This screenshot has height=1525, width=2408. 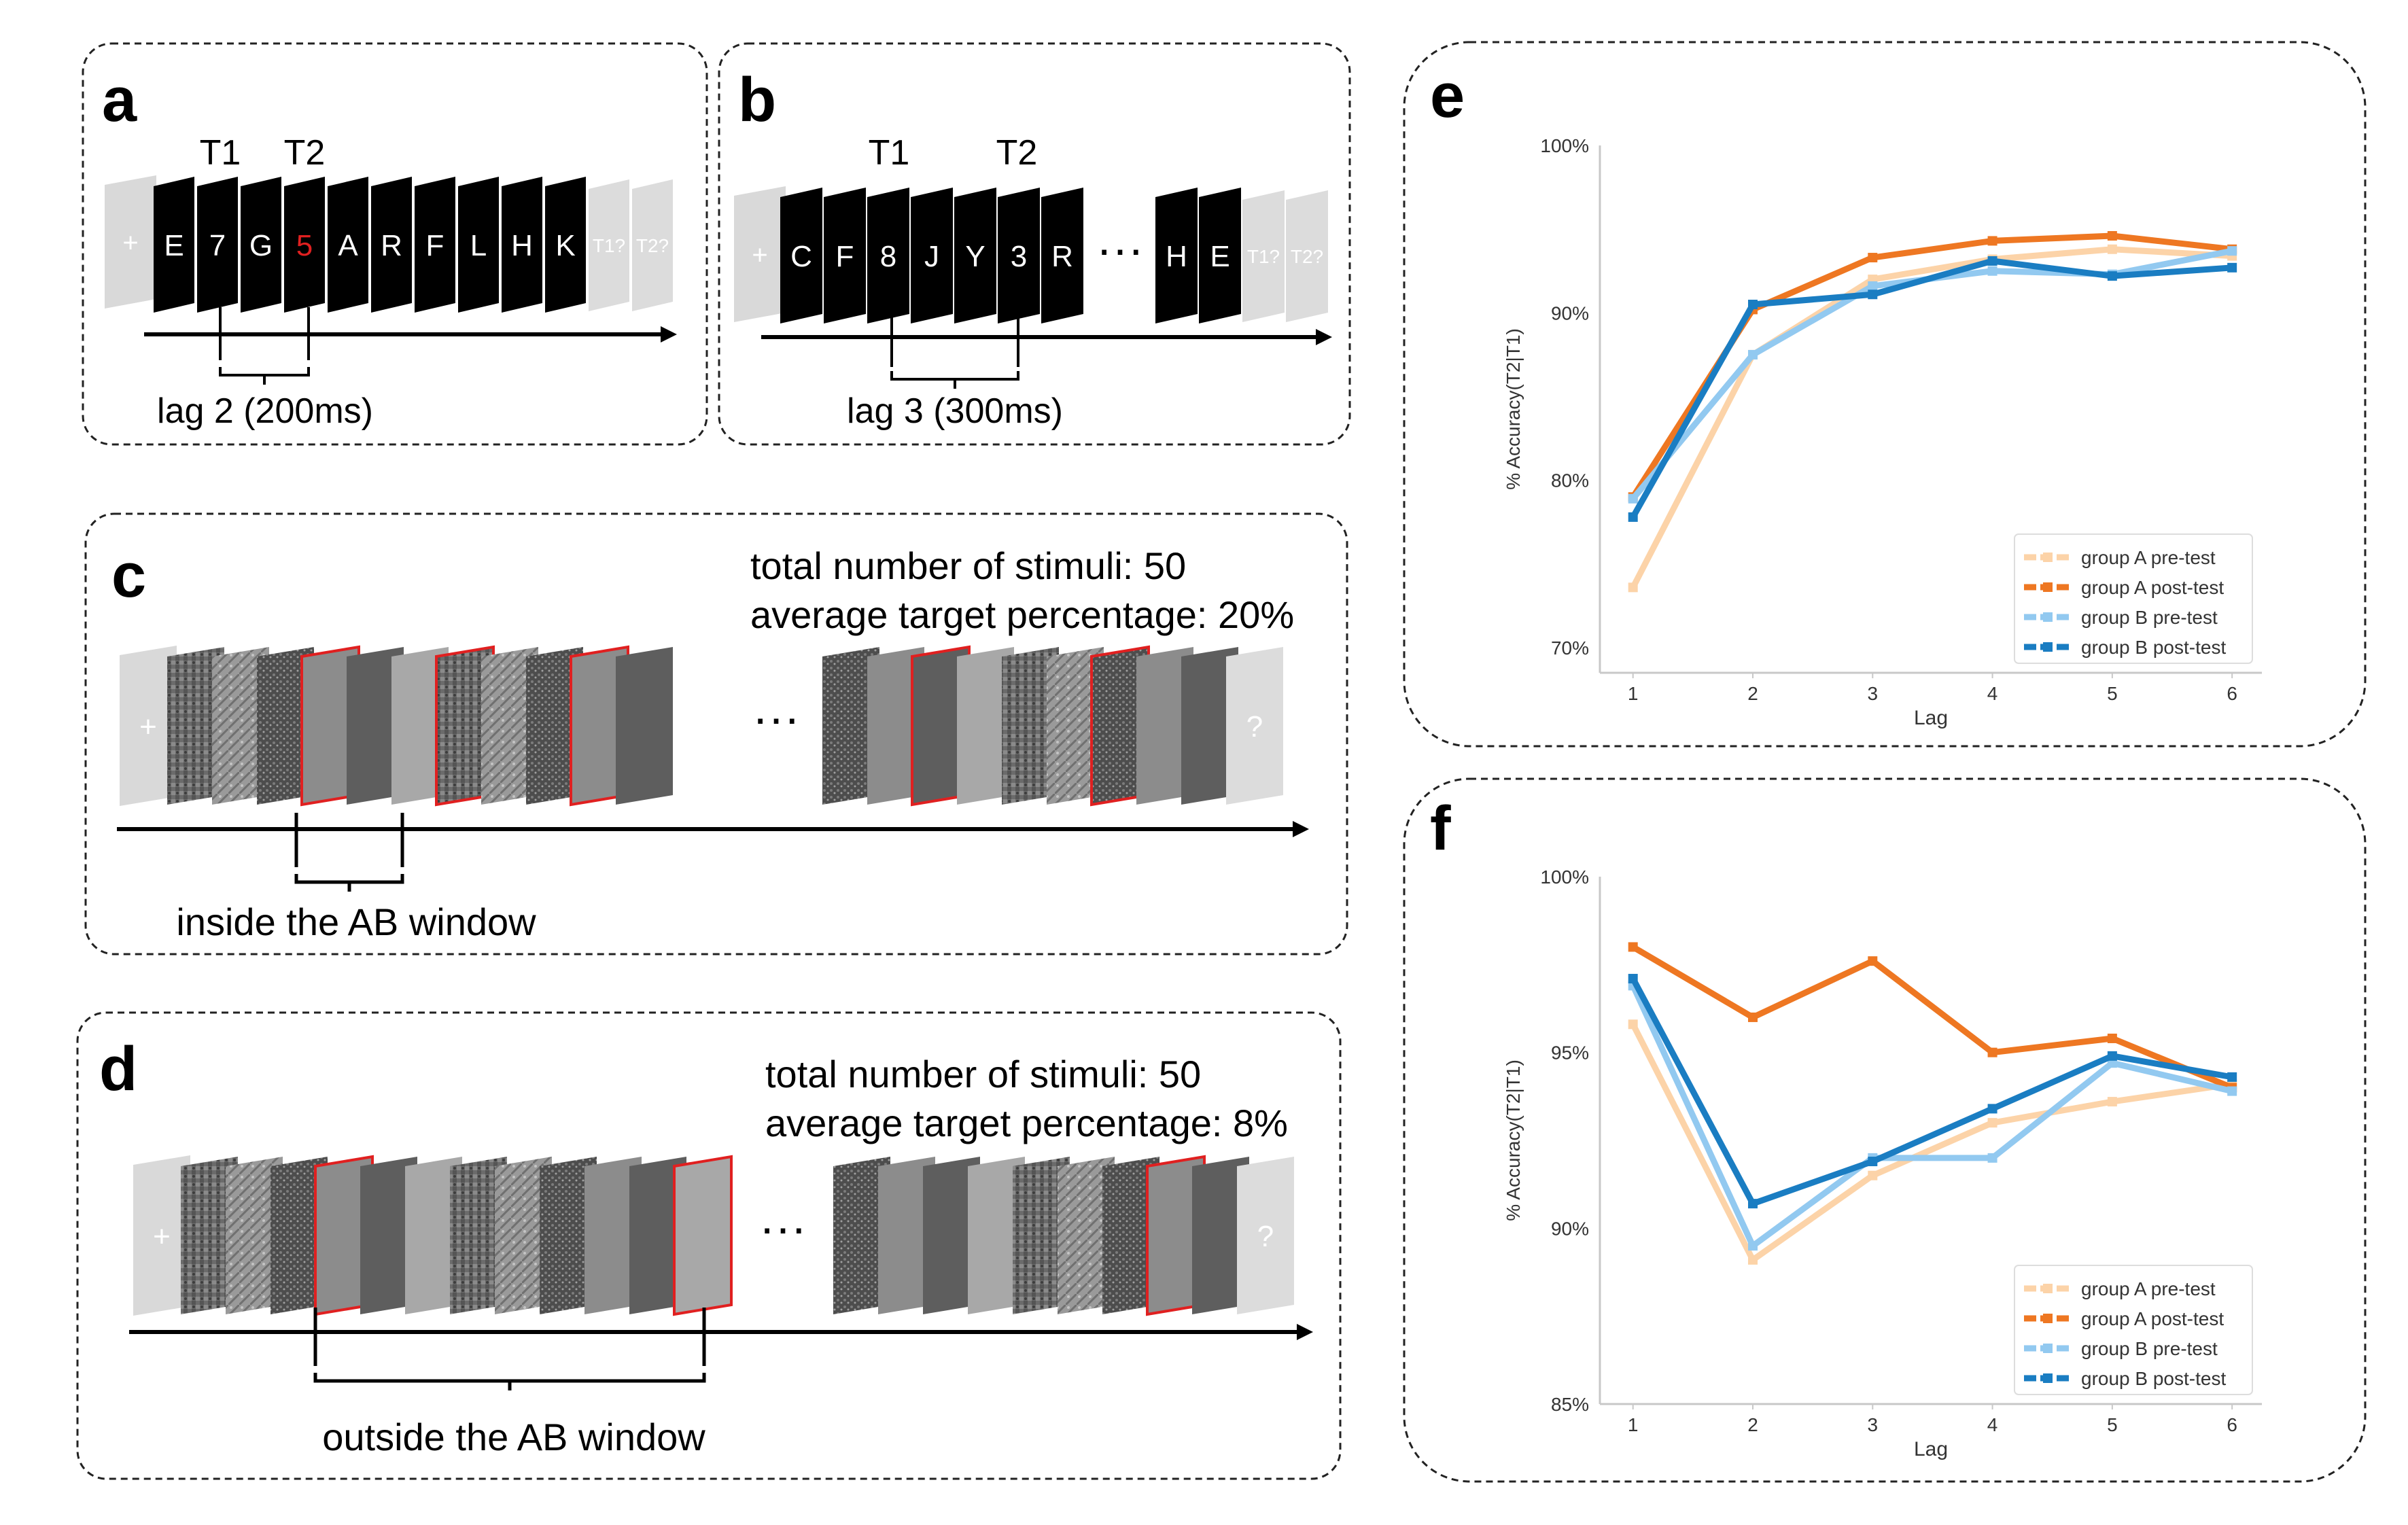 What do you see at coordinates (2232, 693) in the screenshot?
I see `x-tick-label: 6` at bounding box center [2232, 693].